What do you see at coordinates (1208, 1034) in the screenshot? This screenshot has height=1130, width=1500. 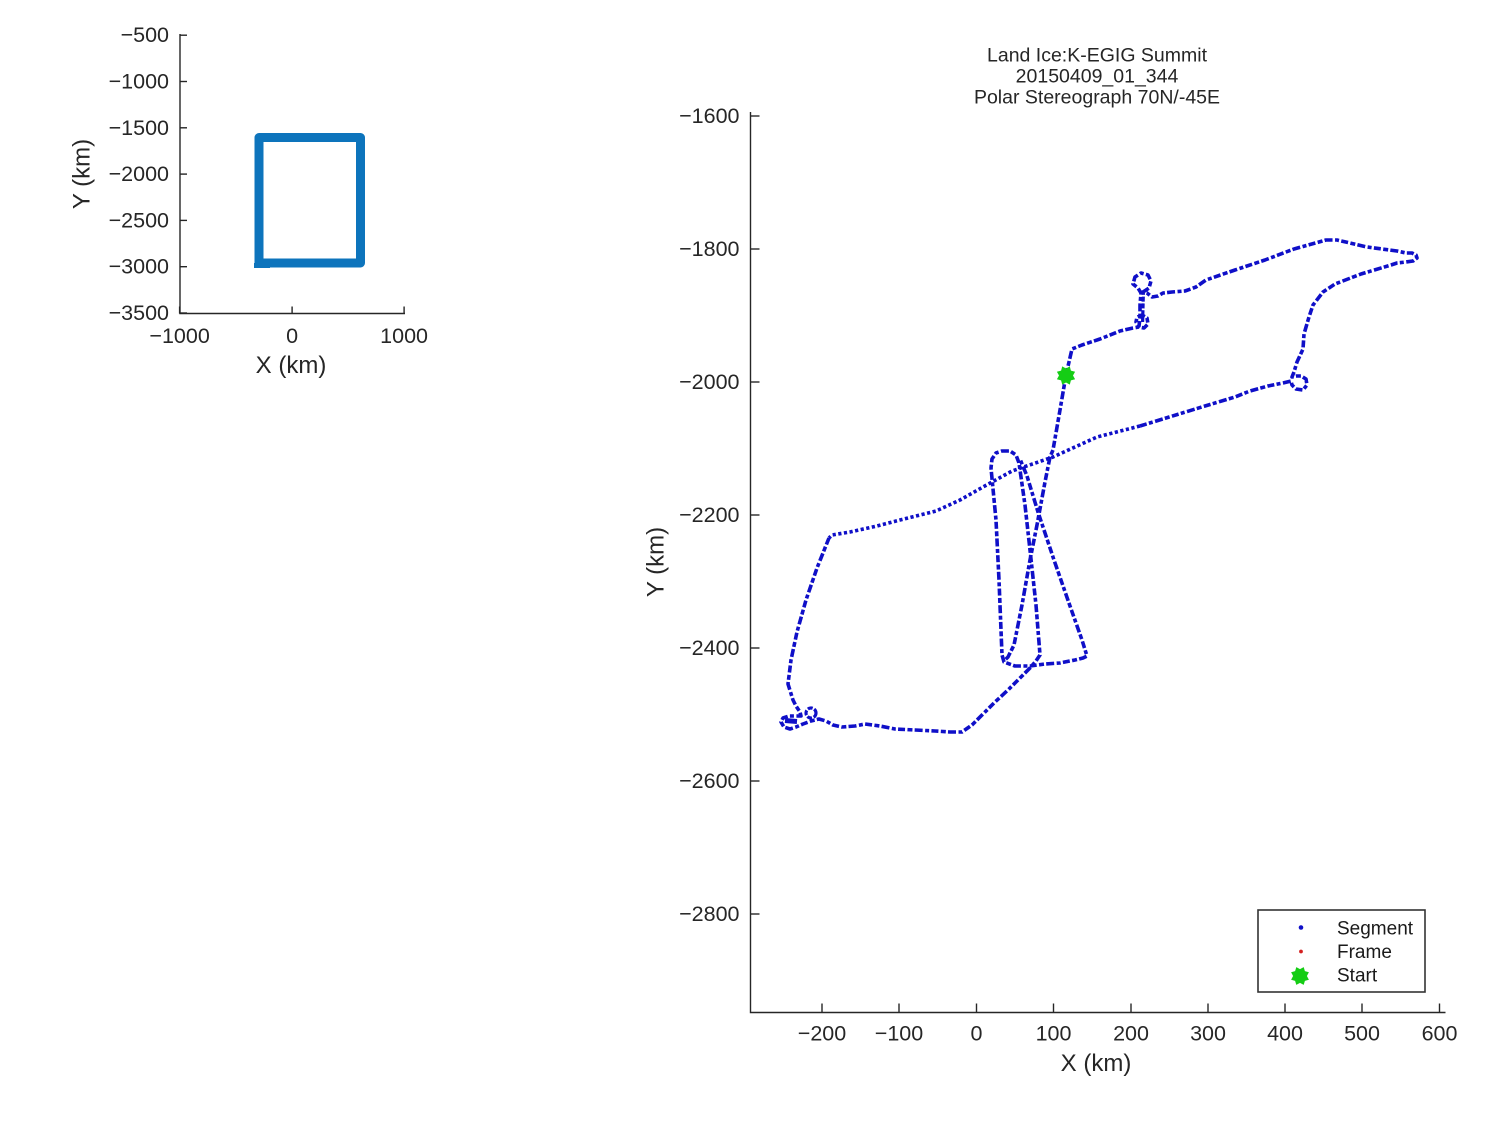 I see `svg-text: 300` at bounding box center [1208, 1034].